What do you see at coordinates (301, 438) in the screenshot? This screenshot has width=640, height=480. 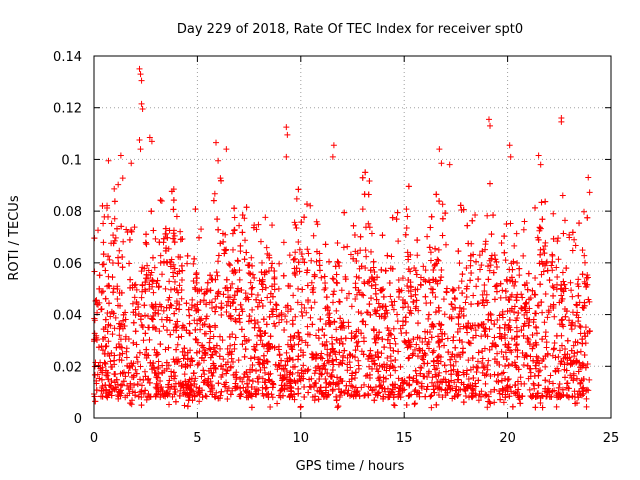 I see `x-tick-label: 10` at bounding box center [301, 438].